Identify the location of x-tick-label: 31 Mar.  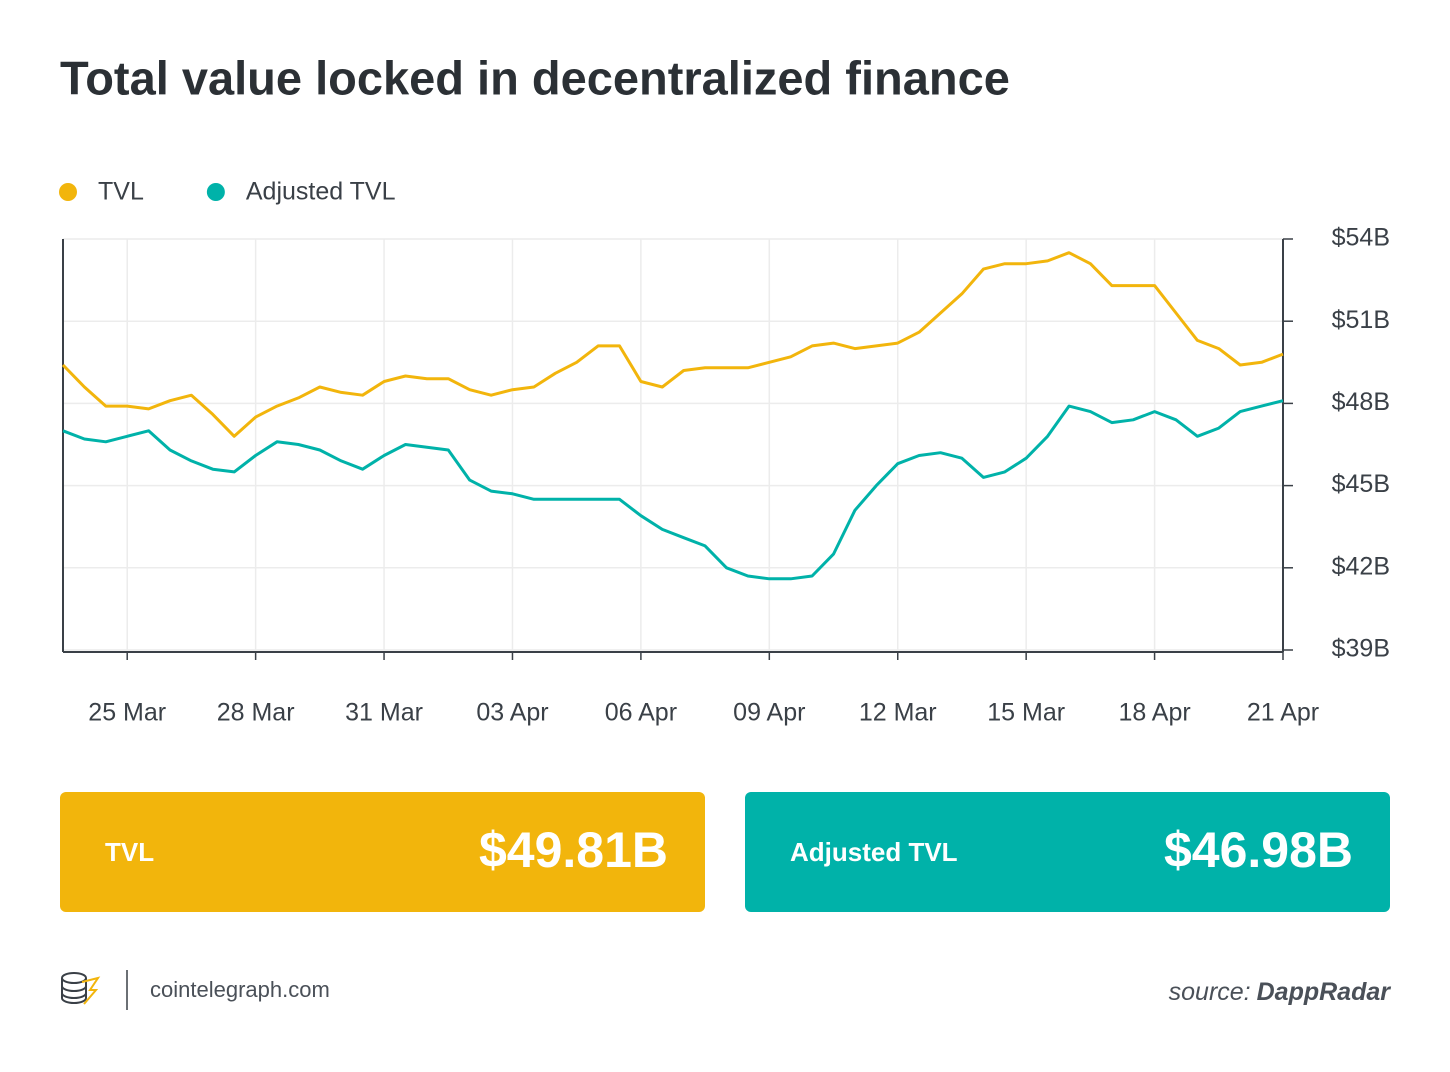
(384, 713).